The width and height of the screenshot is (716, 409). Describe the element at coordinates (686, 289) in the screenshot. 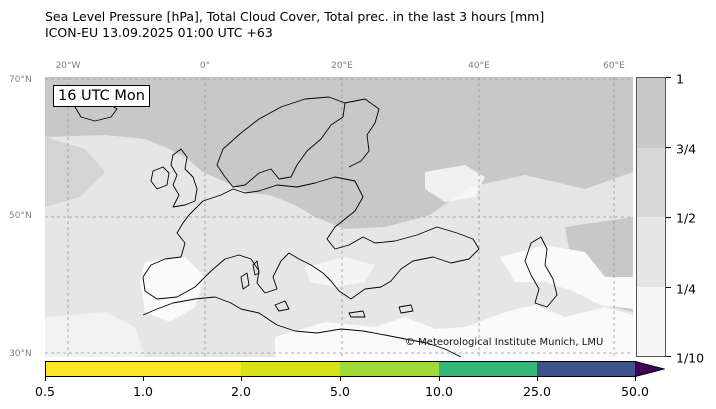

I see `cloud-tick-1-4: 1/4` at that location.